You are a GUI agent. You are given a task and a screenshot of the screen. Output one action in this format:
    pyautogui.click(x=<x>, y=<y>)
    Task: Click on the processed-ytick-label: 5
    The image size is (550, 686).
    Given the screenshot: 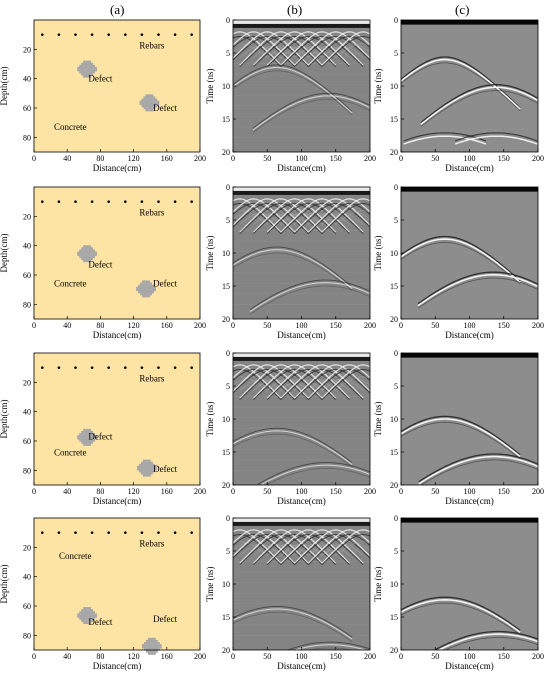 What is the action you would take?
    pyautogui.click(x=396, y=551)
    